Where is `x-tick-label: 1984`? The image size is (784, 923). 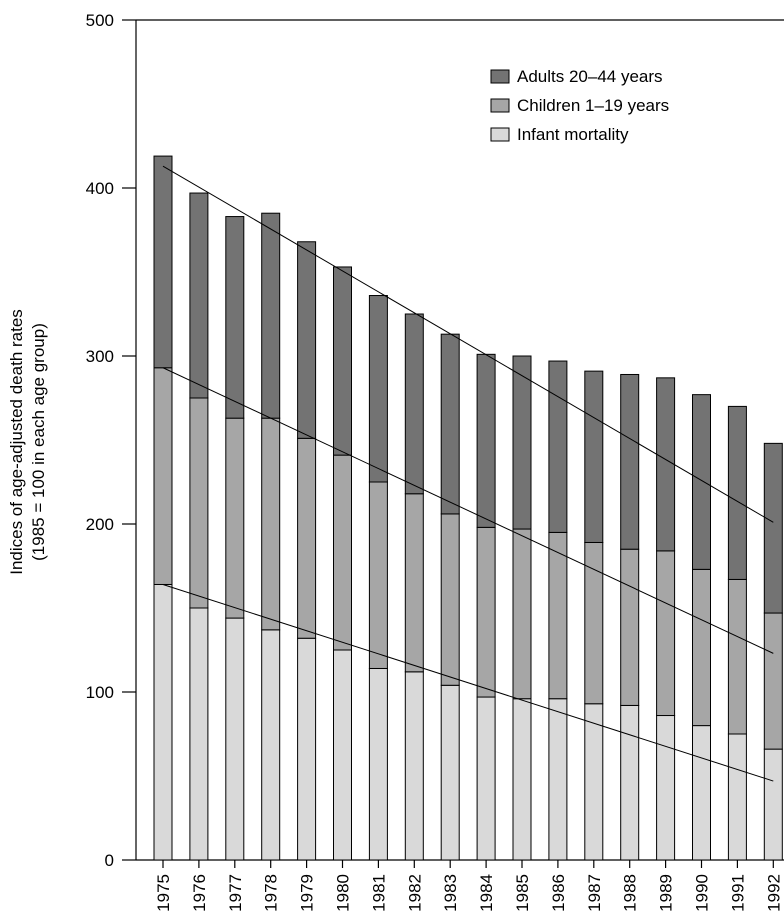
x-tick-label: 1984 is located at coordinates (486, 893).